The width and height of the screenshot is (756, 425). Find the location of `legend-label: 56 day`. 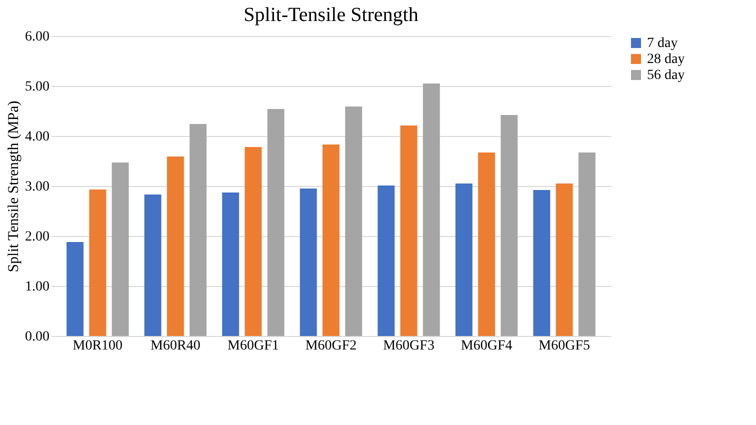

legend-label: 56 day is located at coordinates (666, 75).